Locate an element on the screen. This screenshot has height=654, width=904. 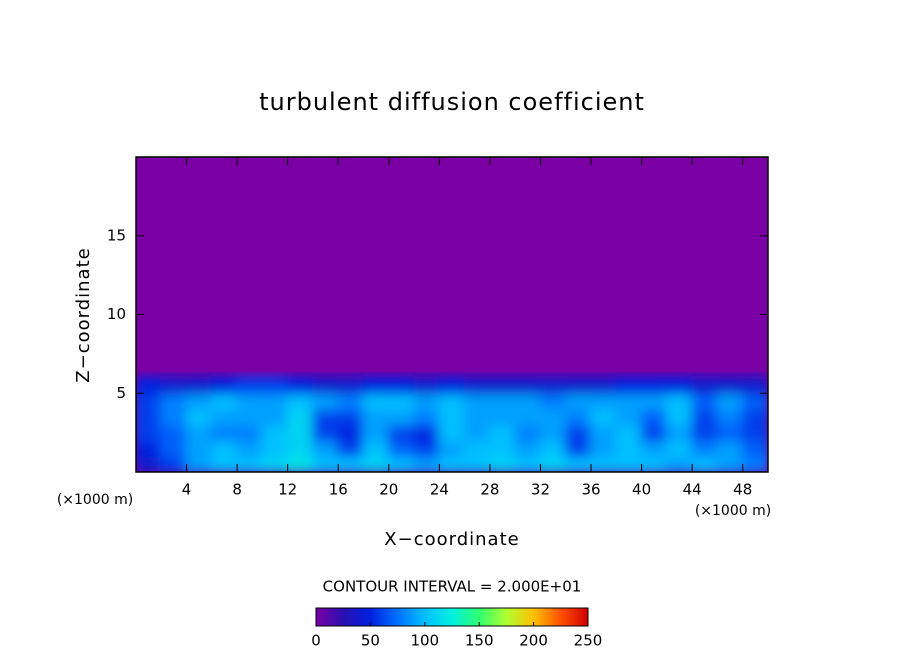
colorbar-tick-label: 100 is located at coordinates (424, 641).